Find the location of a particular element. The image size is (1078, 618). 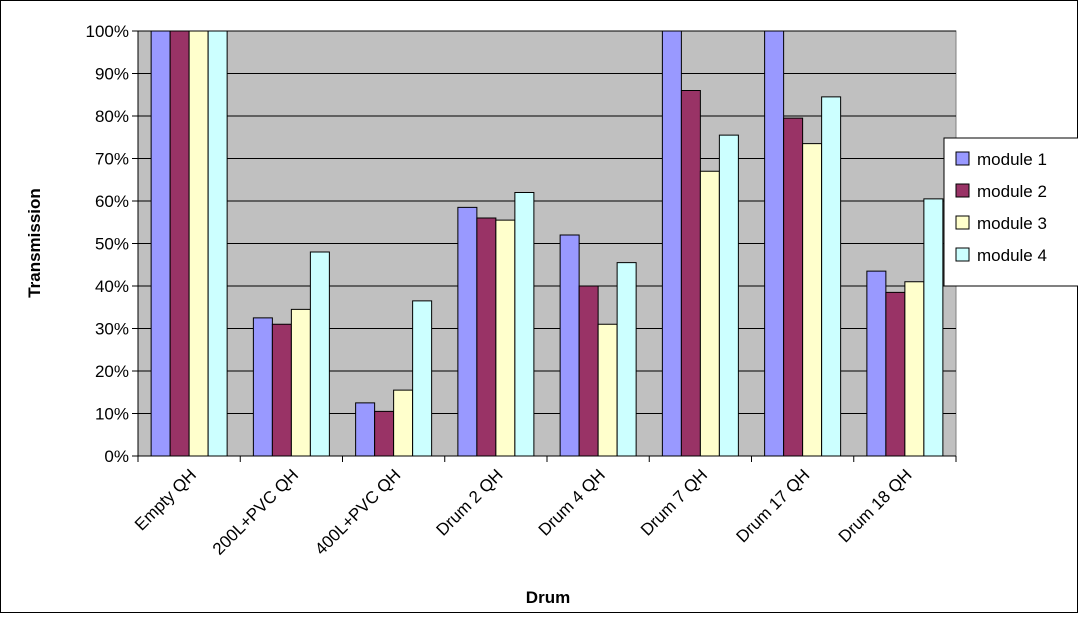

y-tick-label: 0% is located at coordinates (116, 456).